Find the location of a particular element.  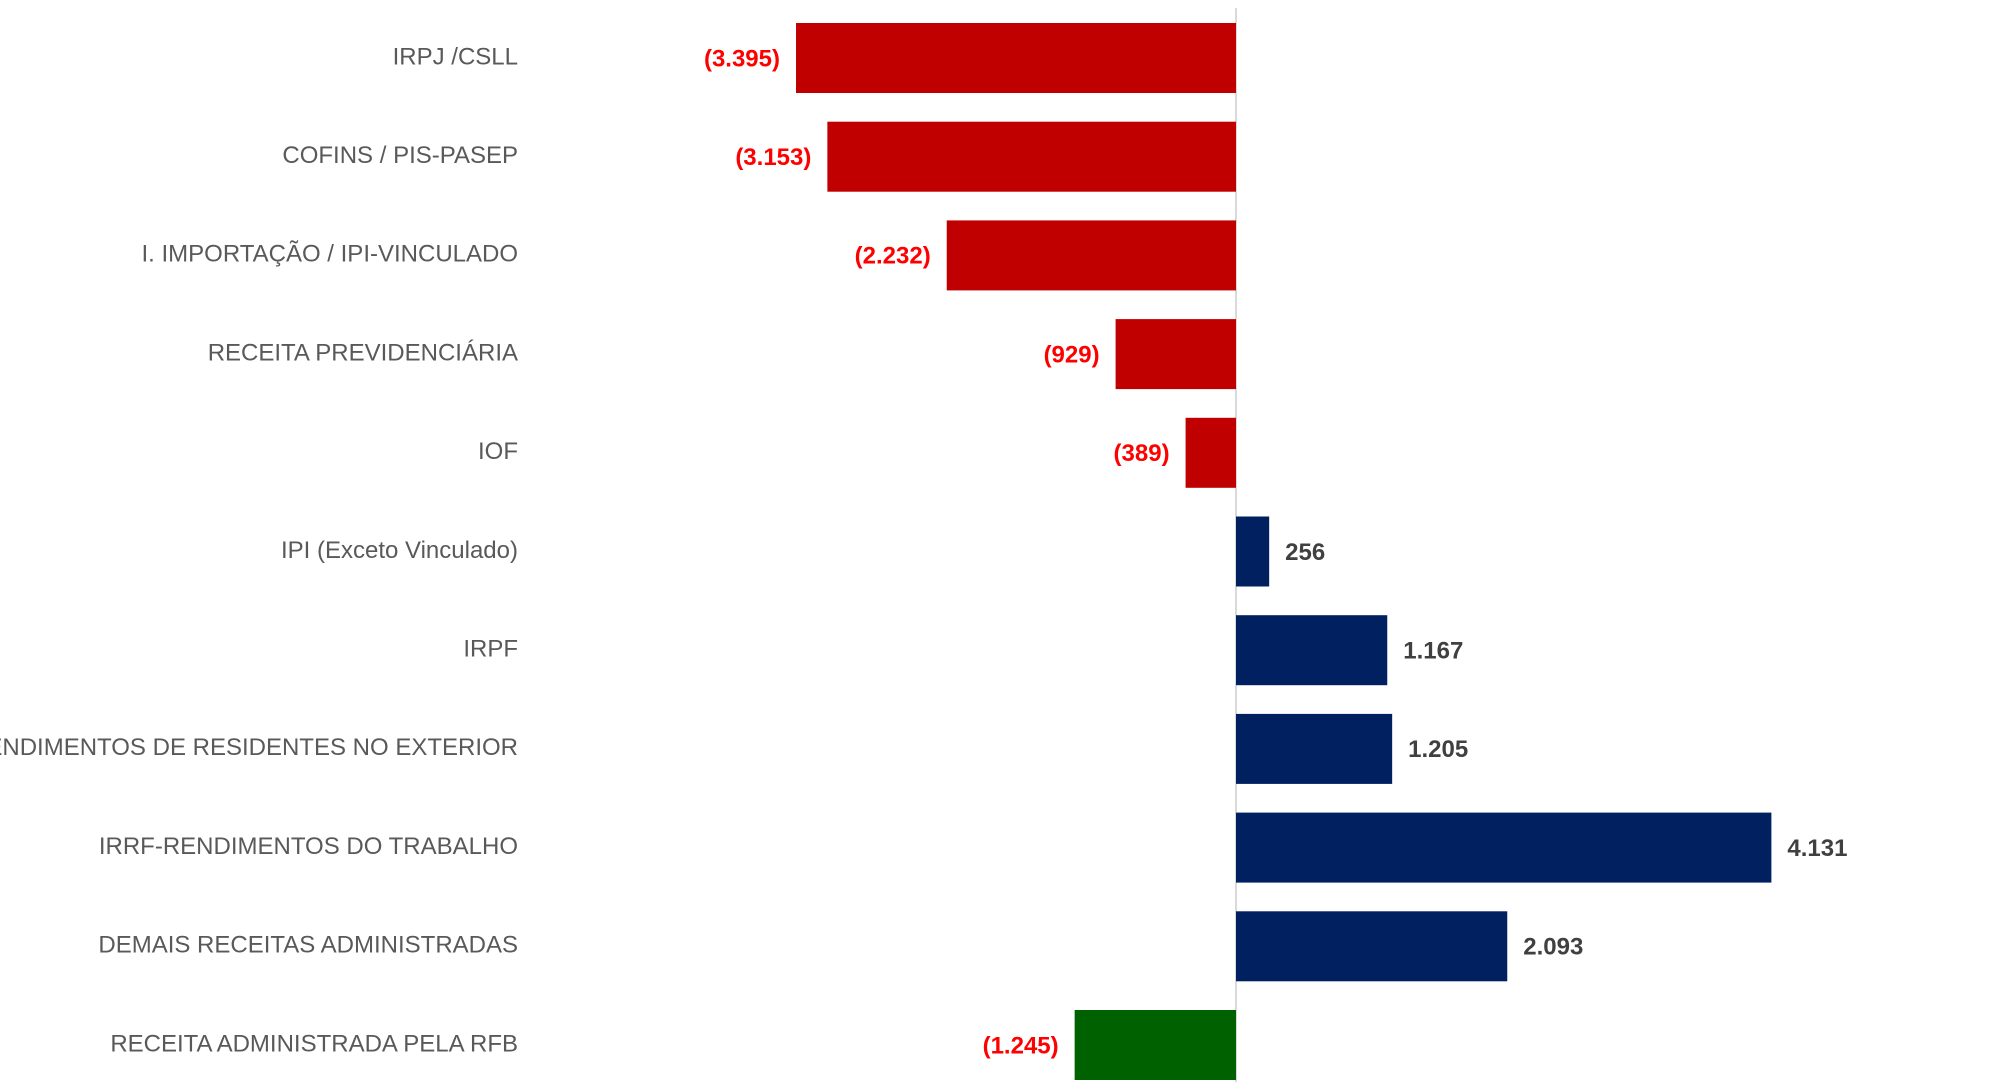

category-label: IOF is located at coordinates (498, 451).